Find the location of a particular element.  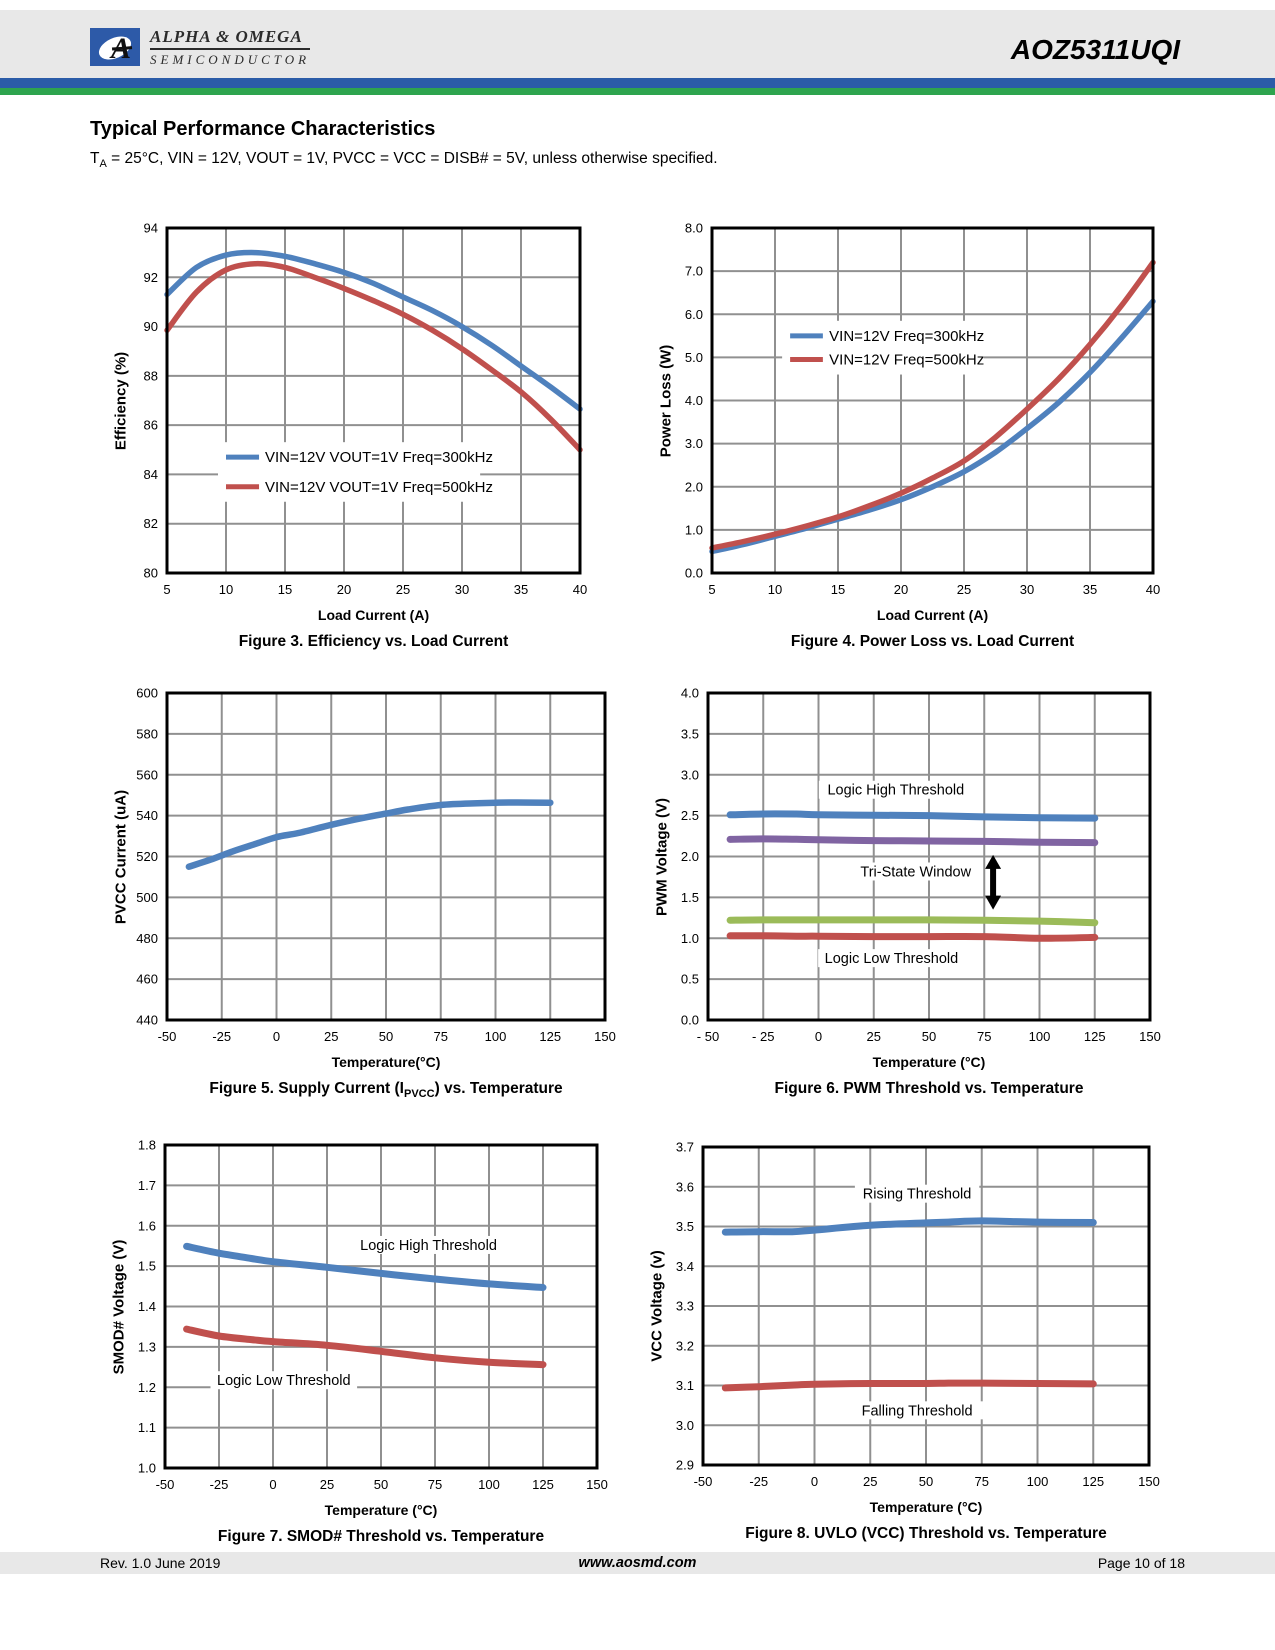

y-tick-label: 3.7 is located at coordinates (685, 1147).